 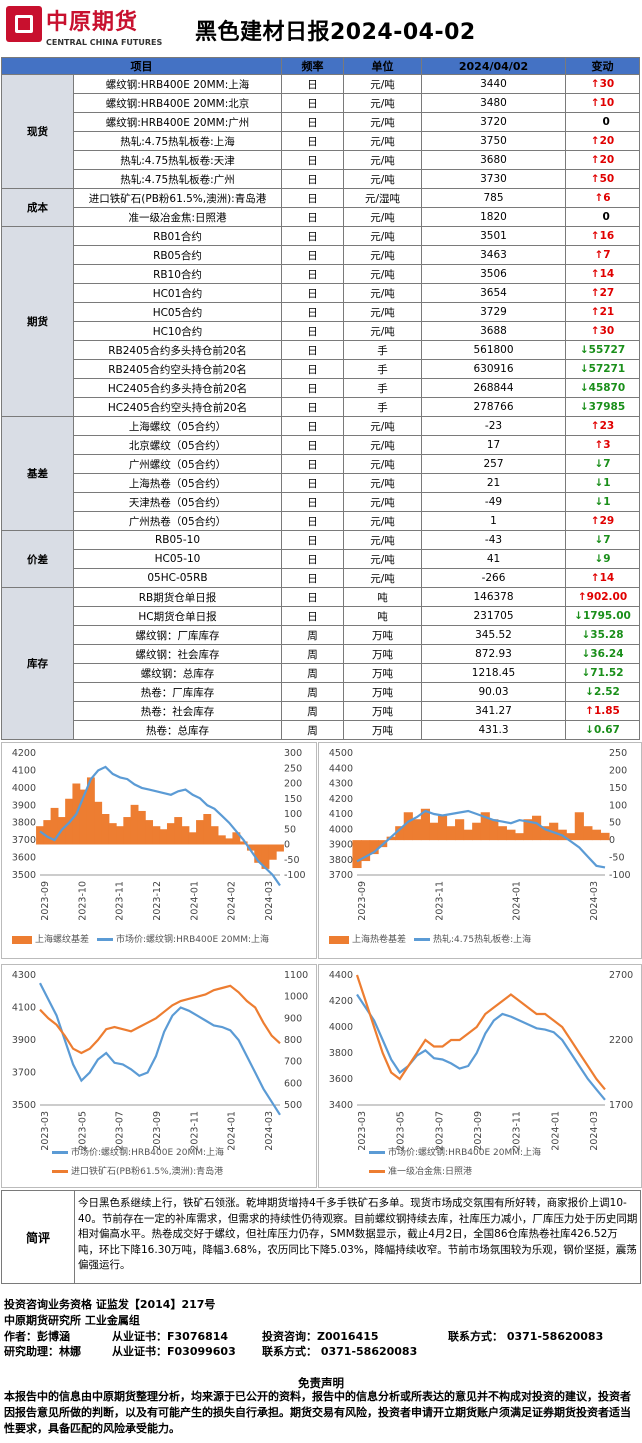 What do you see at coordinates (341, 1053) in the screenshot?
I see `left-axis-tick: 3800` at bounding box center [341, 1053].